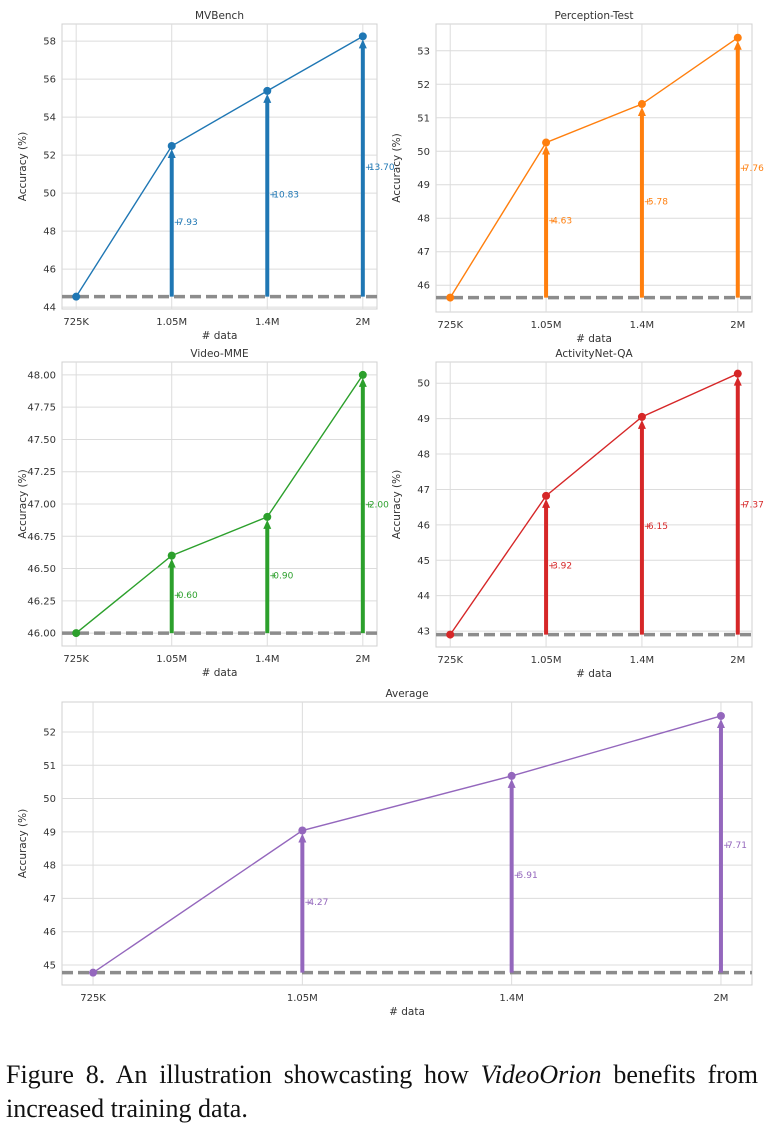 Image resolution: width=764 pixels, height=1128 pixels. I want to click on mvbench-xtick-label: 1.4M, so click(267, 322).